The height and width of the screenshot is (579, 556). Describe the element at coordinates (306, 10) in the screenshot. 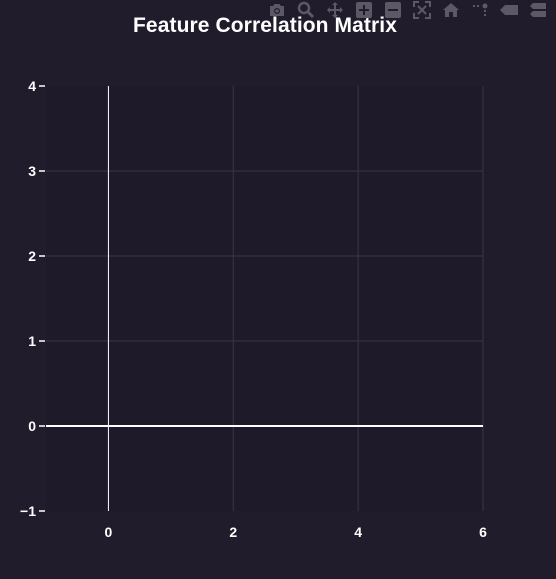

I see `zoom-icon` at that location.